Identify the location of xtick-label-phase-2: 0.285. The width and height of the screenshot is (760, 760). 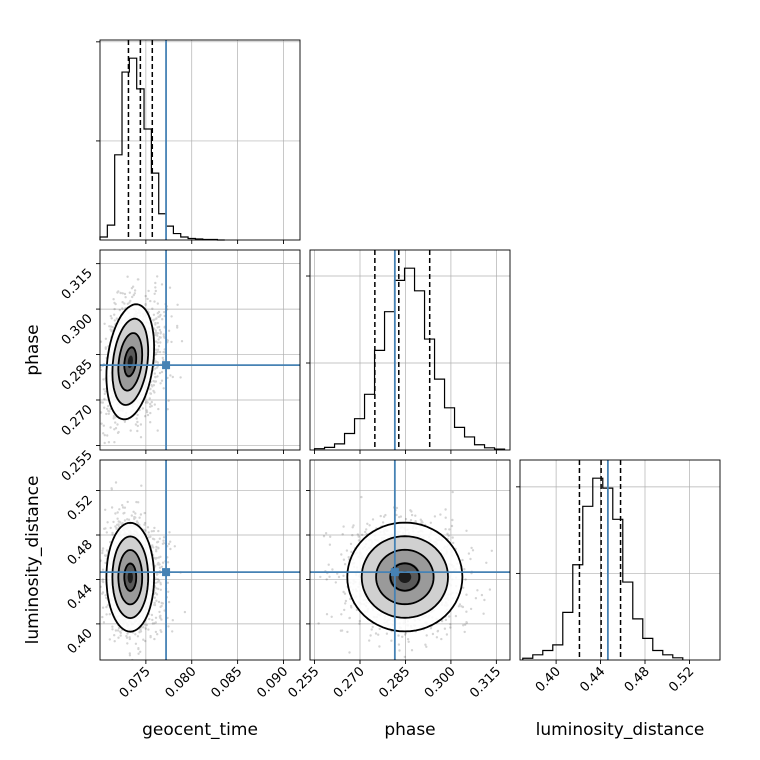
(394, 682).